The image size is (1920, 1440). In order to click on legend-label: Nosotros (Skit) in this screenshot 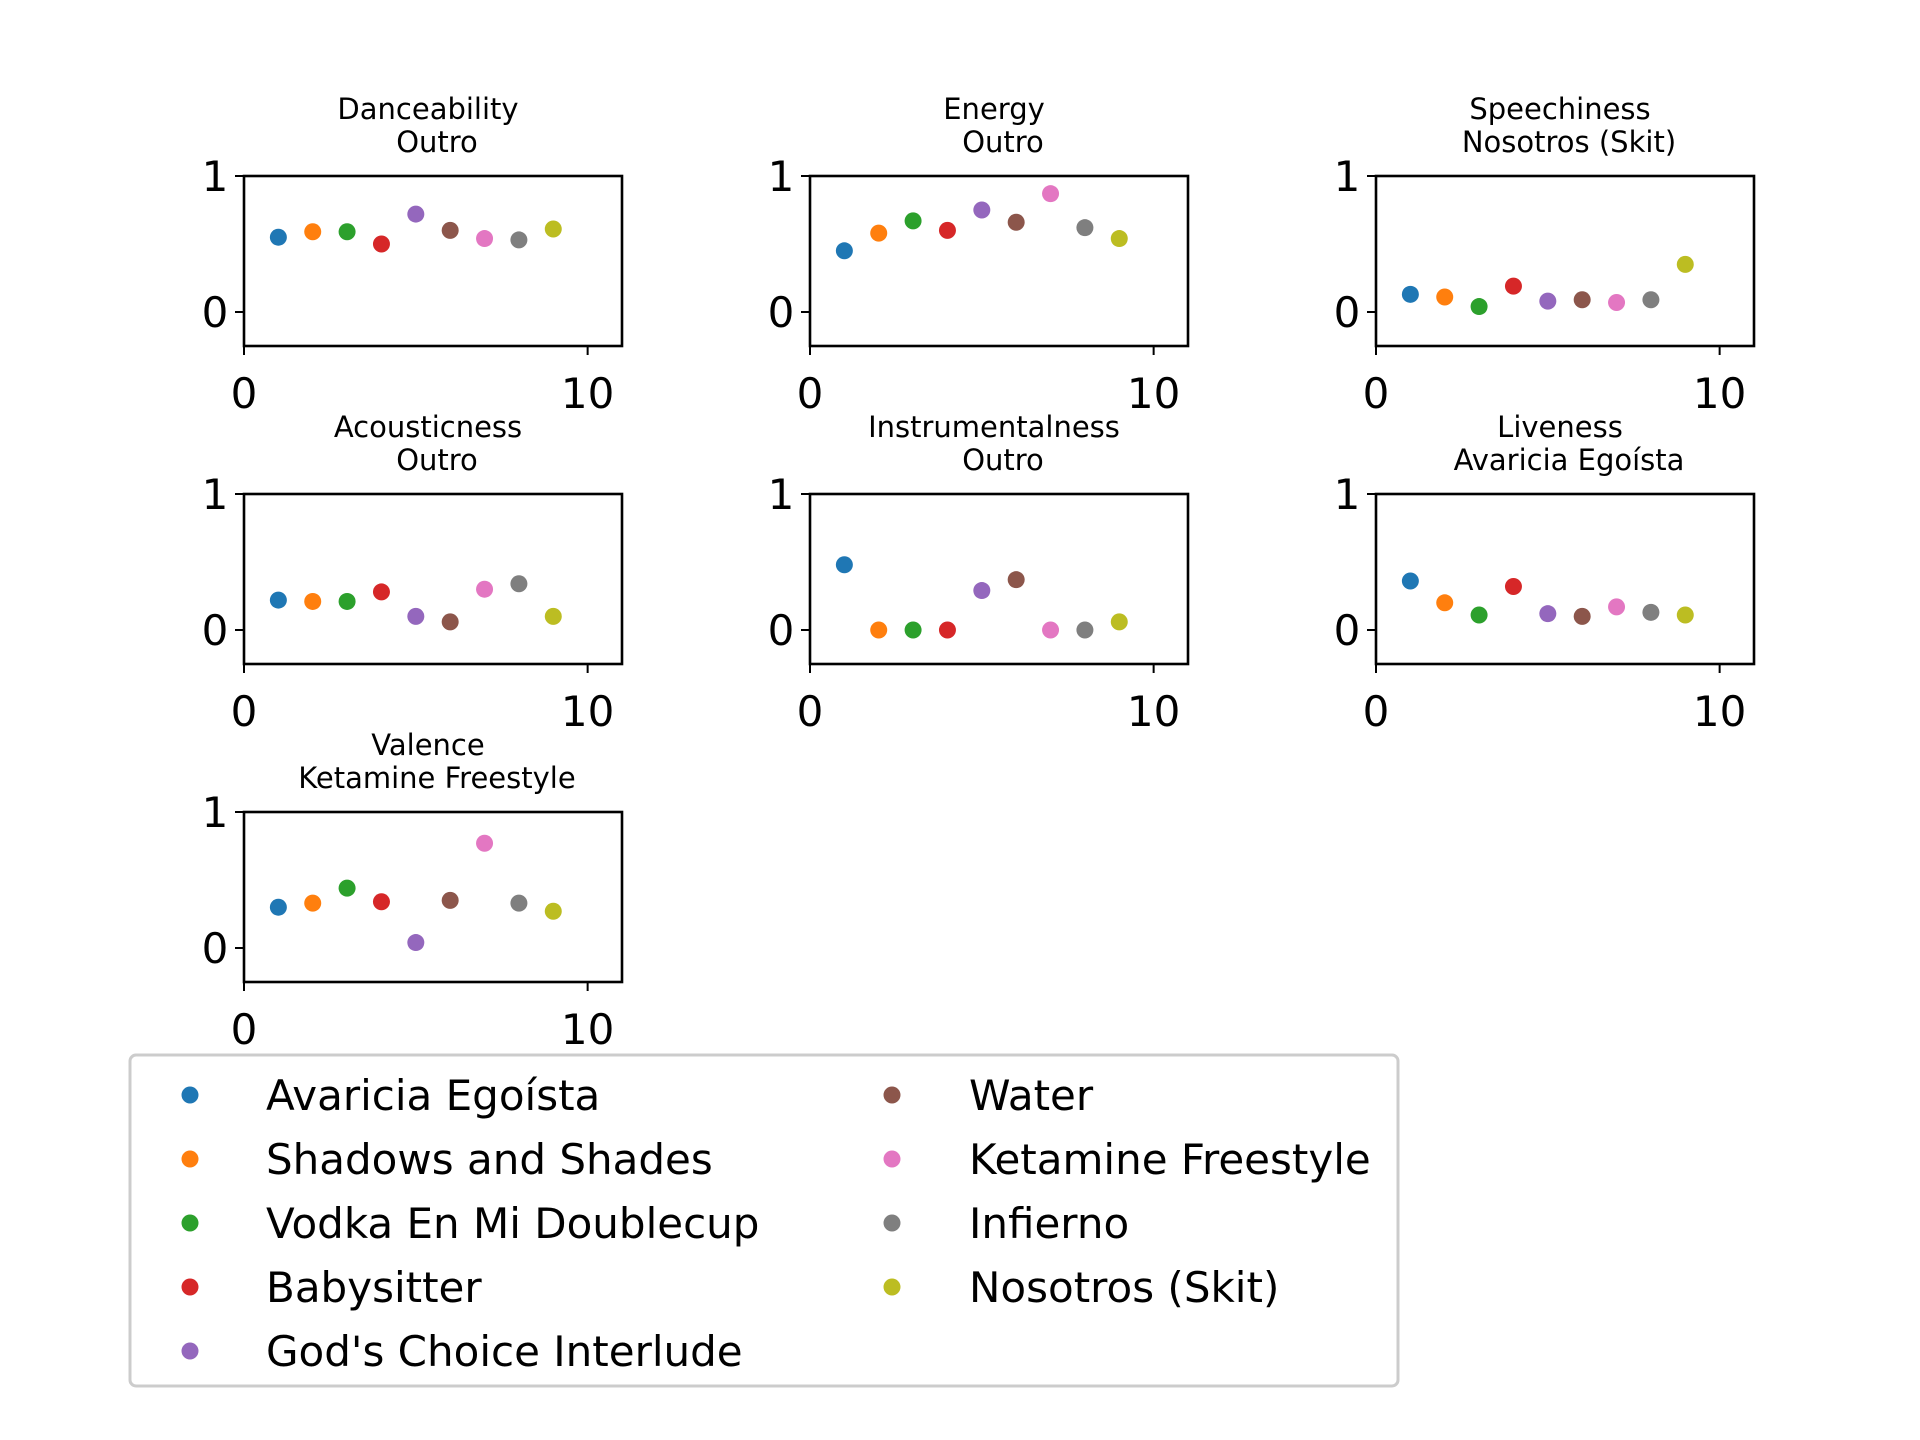, I will do `click(1124, 1287)`.